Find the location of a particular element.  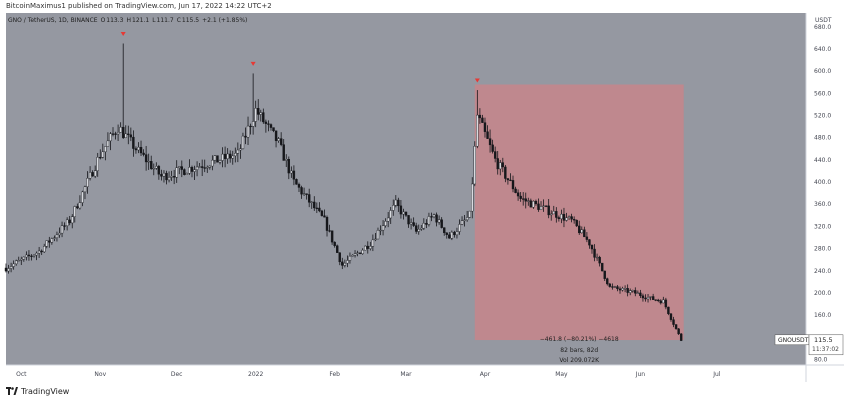

current-symbol: GNOUSDT is located at coordinates (793, 340).